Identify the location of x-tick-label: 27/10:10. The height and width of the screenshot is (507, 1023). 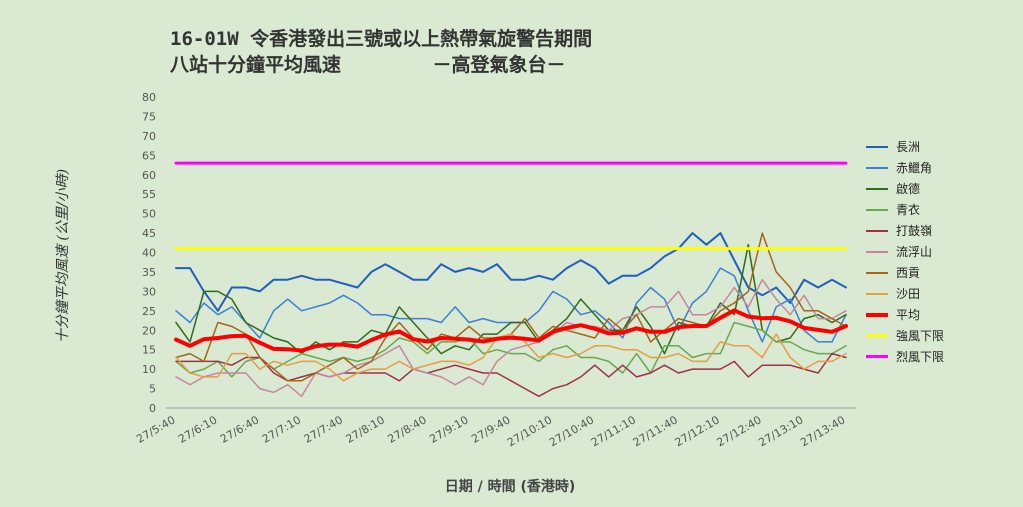
(529, 431).